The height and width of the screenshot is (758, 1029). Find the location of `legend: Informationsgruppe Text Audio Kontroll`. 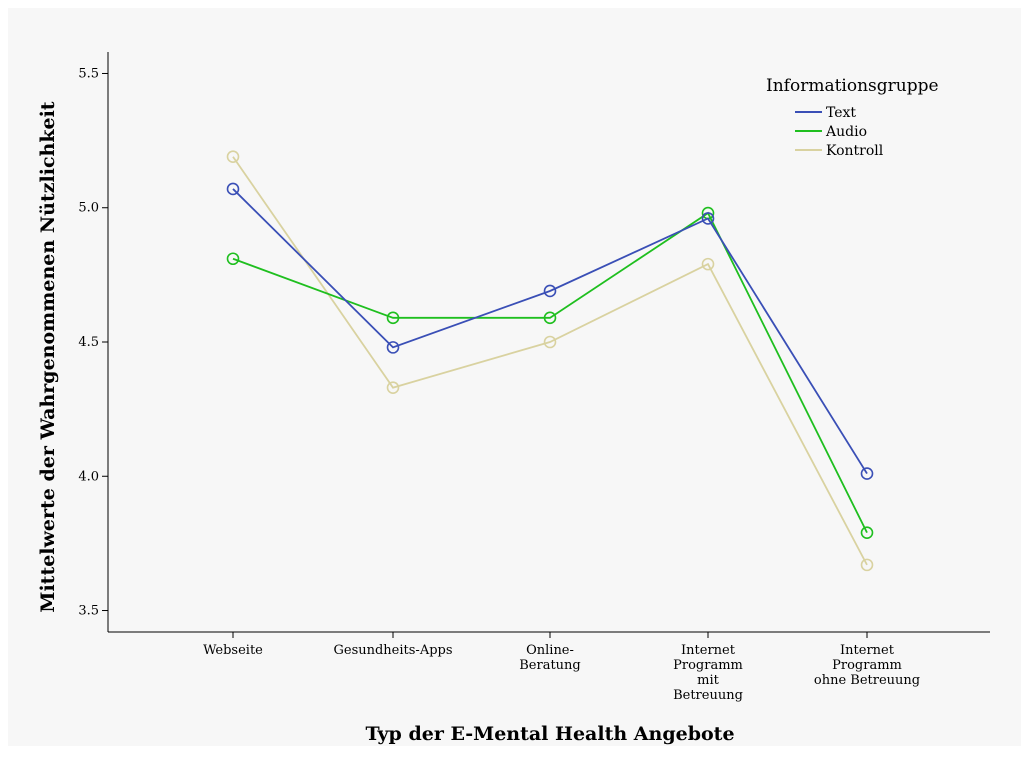

legend: Informationsgruppe Text Audio Kontroll is located at coordinates (852, 117).